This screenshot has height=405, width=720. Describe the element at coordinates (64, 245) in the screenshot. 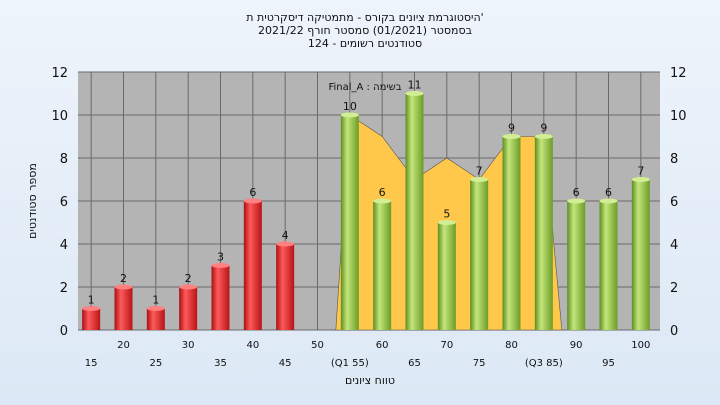

I see `y-tick-left: 4` at that location.